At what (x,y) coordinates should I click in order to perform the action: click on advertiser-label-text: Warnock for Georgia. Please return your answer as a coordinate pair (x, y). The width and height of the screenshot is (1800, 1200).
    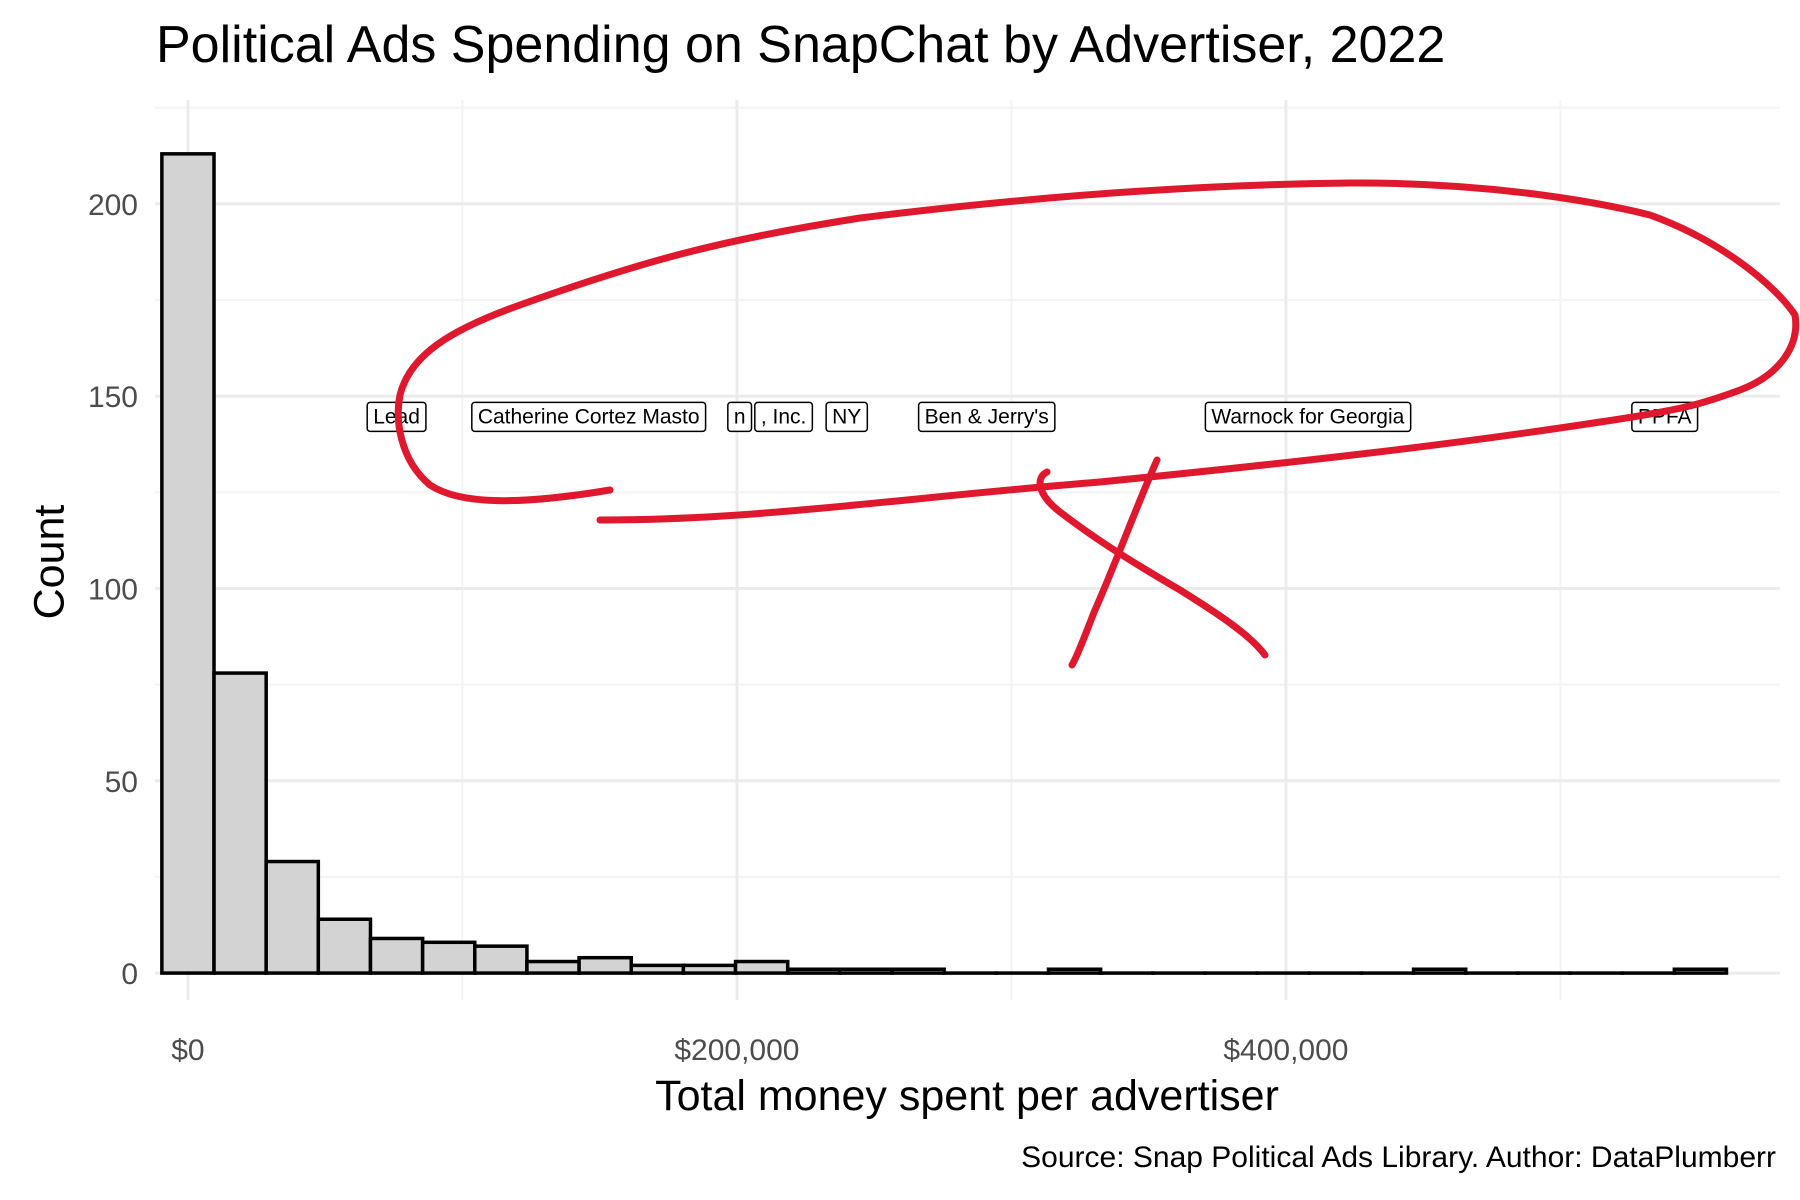
    Looking at the image, I should click on (1307, 416).